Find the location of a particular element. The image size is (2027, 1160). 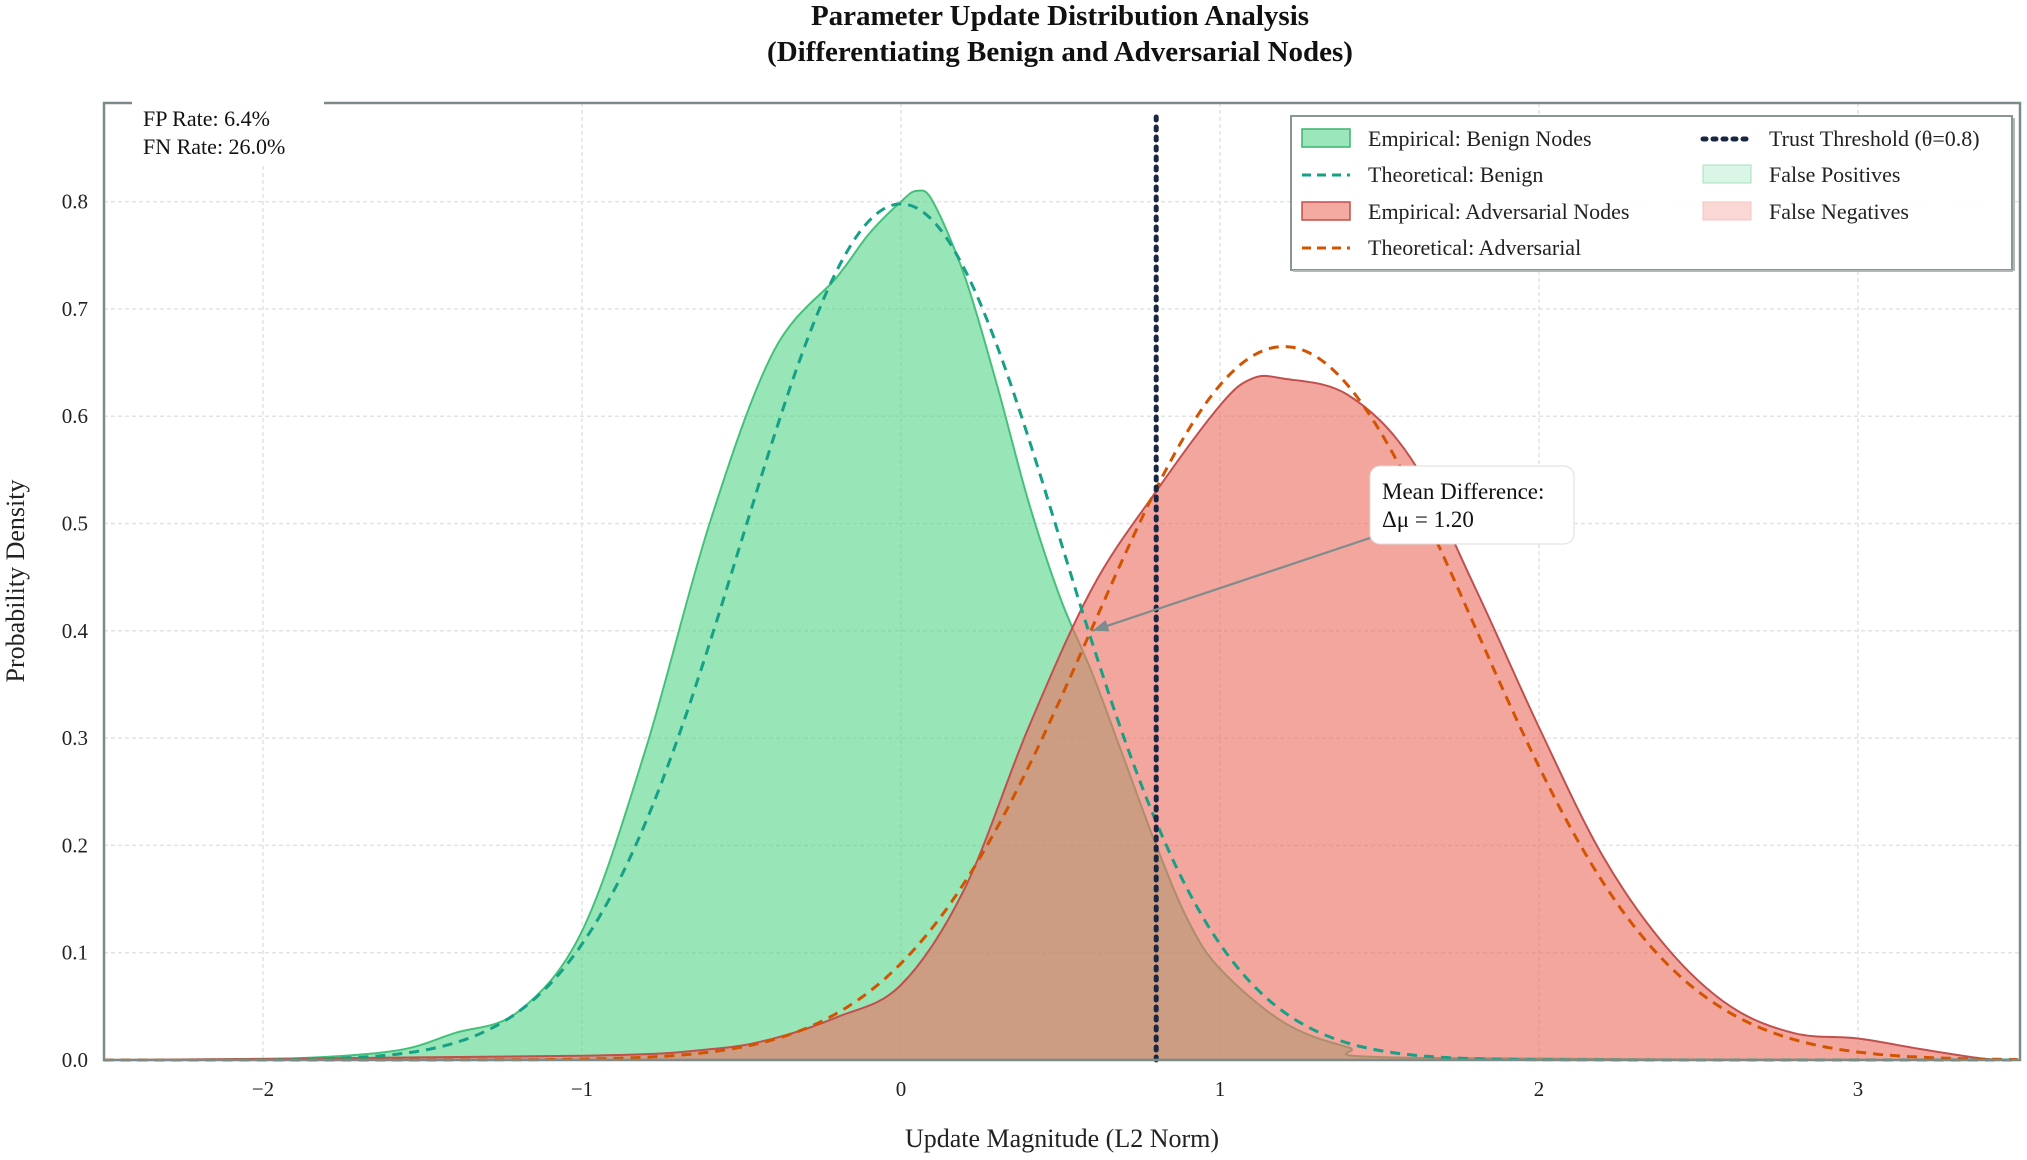

annotation-line2: Δμ = 1.20 is located at coordinates (1428, 519).